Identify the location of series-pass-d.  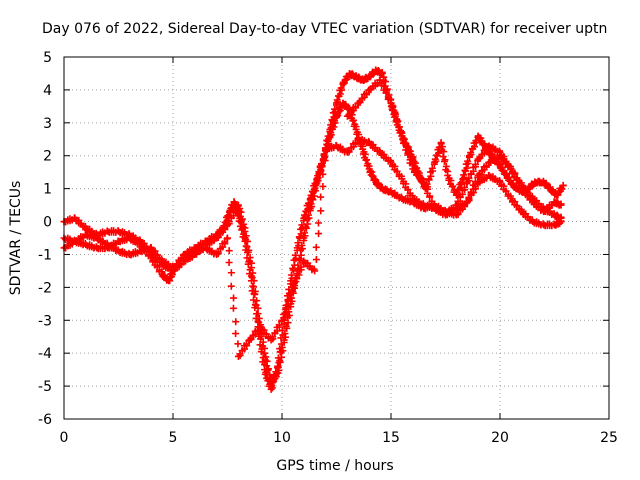
(455, 137).